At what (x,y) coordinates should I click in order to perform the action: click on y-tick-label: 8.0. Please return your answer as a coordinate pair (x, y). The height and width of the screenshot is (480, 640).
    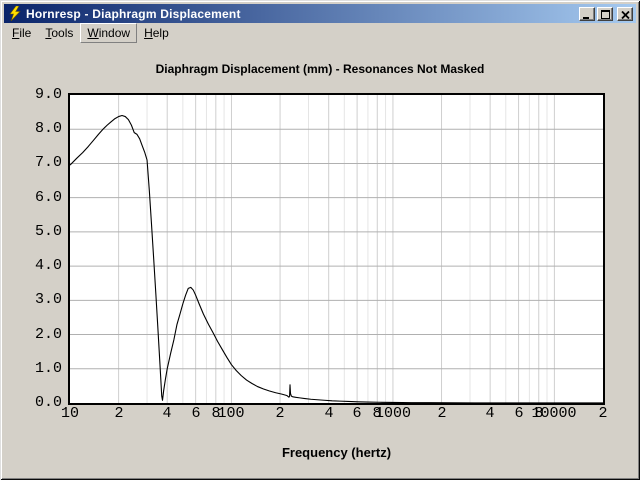
    Looking at the image, I should click on (48, 128).